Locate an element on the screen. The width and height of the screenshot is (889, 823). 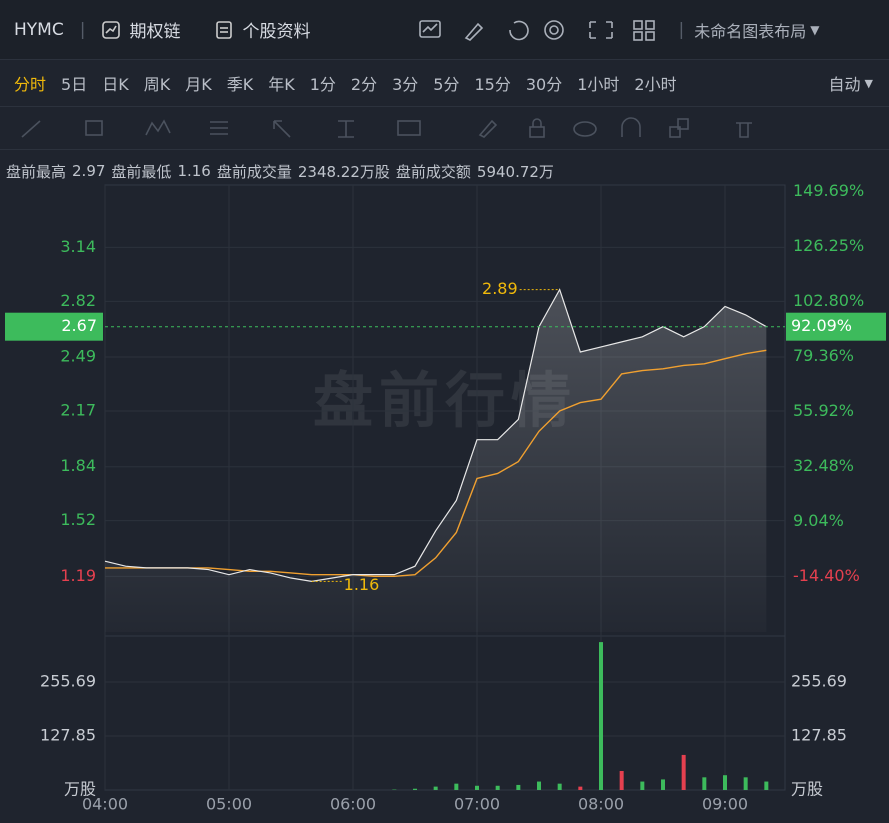
tool-icons is located at coordinates (386, 127).